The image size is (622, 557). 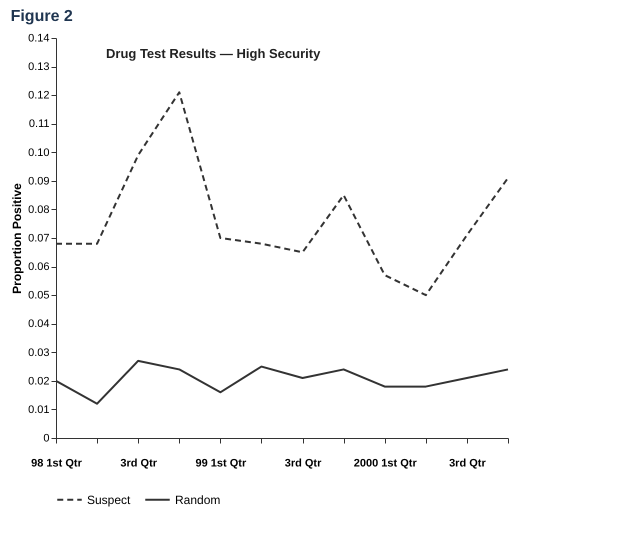 What do you see at coordinates (197, 499) in the screenshot?
I see `legend-label: Random` at bounding box center [197, 499].